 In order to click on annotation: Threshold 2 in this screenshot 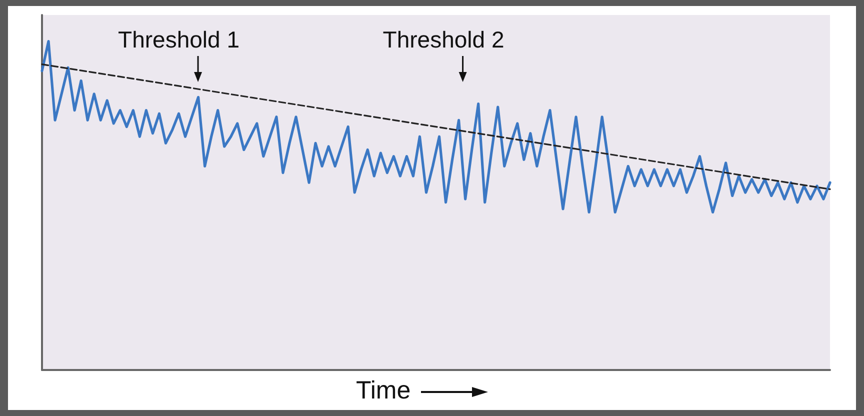, I will do `click(443, 39)`.